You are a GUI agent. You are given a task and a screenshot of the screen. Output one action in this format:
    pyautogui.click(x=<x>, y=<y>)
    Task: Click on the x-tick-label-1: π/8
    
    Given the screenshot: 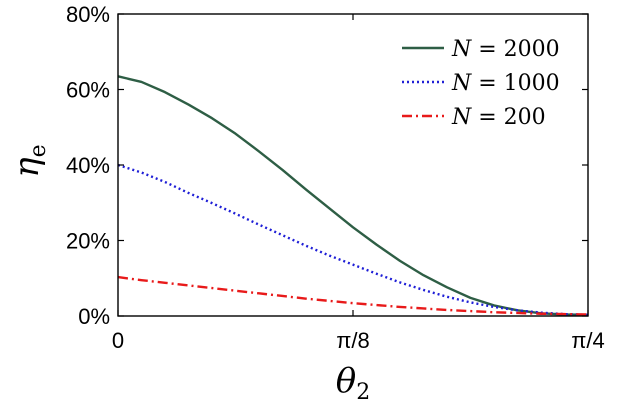 What is the action you would take?
    pyautogui.click(x=353, y=340)
    